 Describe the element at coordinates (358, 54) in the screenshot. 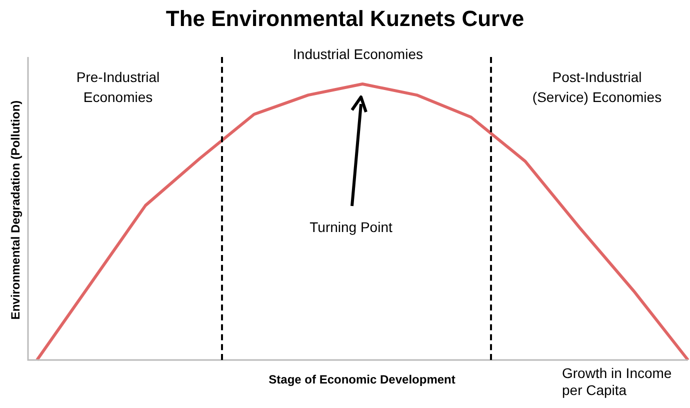

I see `text: Industrial Economies` at that location.